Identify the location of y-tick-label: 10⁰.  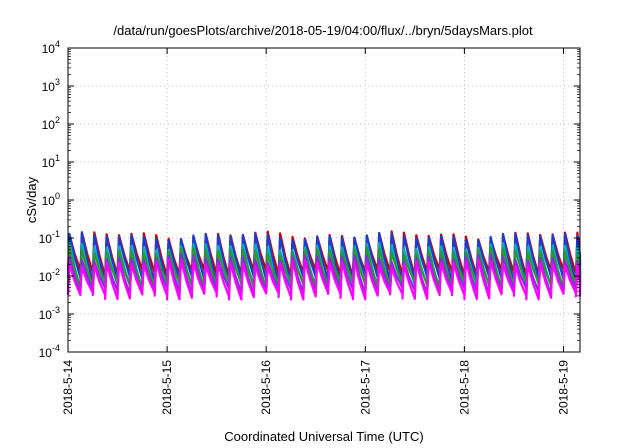
(51, 199).